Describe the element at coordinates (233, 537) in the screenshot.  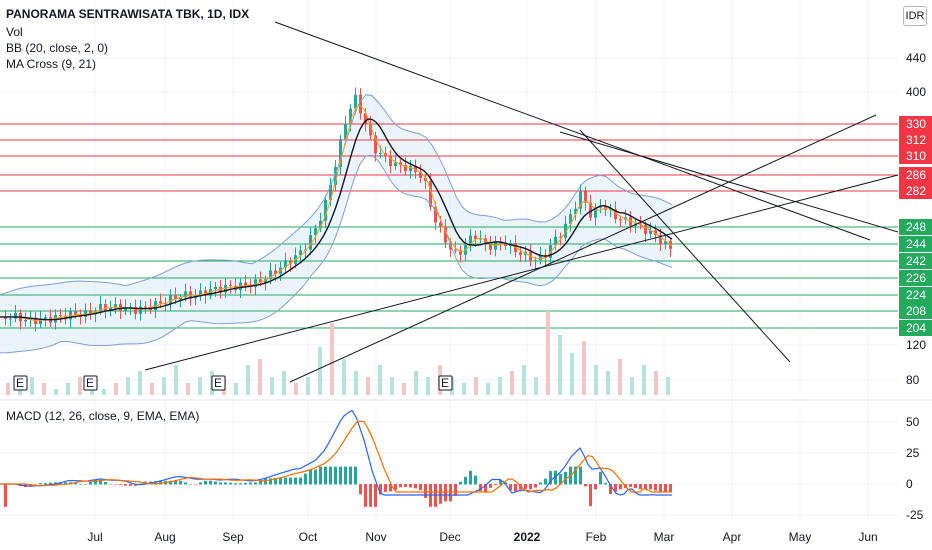
I see `time-tick-label: Sep` at that location.